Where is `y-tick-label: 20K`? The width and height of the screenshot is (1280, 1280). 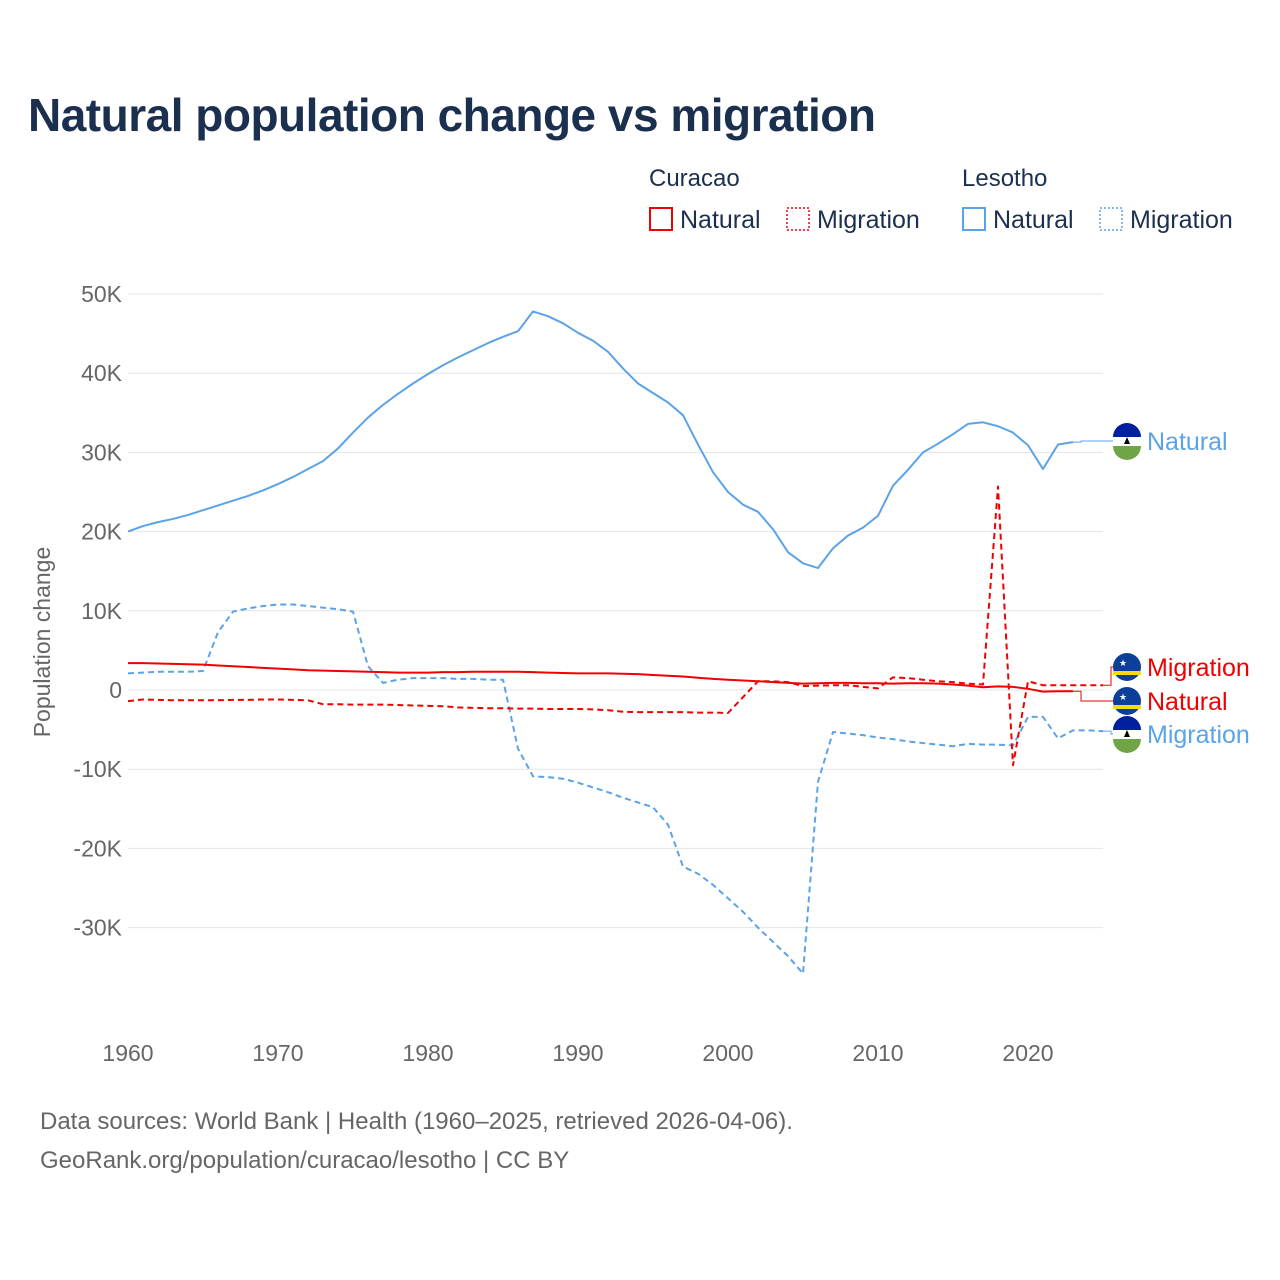
y-tick-label: 20K is located at coordinates (102, 532).